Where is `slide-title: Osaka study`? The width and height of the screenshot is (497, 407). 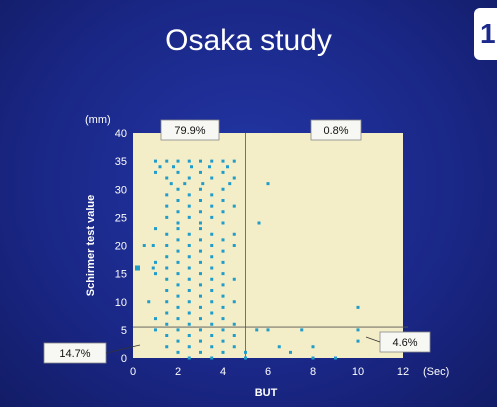
slide-title: Osaka study is located at coordinates (248, 40).